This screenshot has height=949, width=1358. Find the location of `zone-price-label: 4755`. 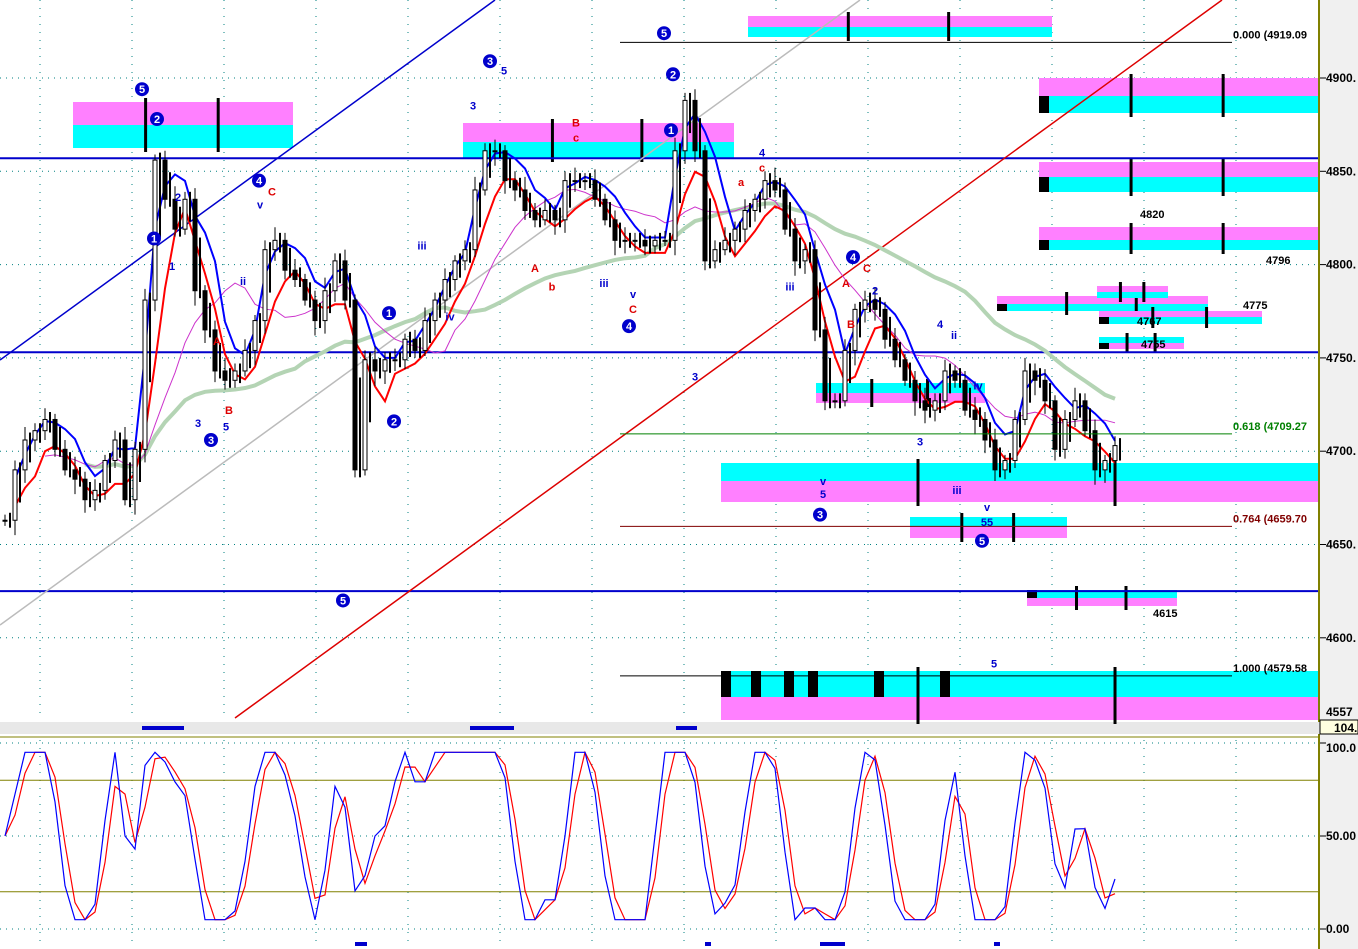

zone-price-label: 4755 is located at coordinates (1153, 345).